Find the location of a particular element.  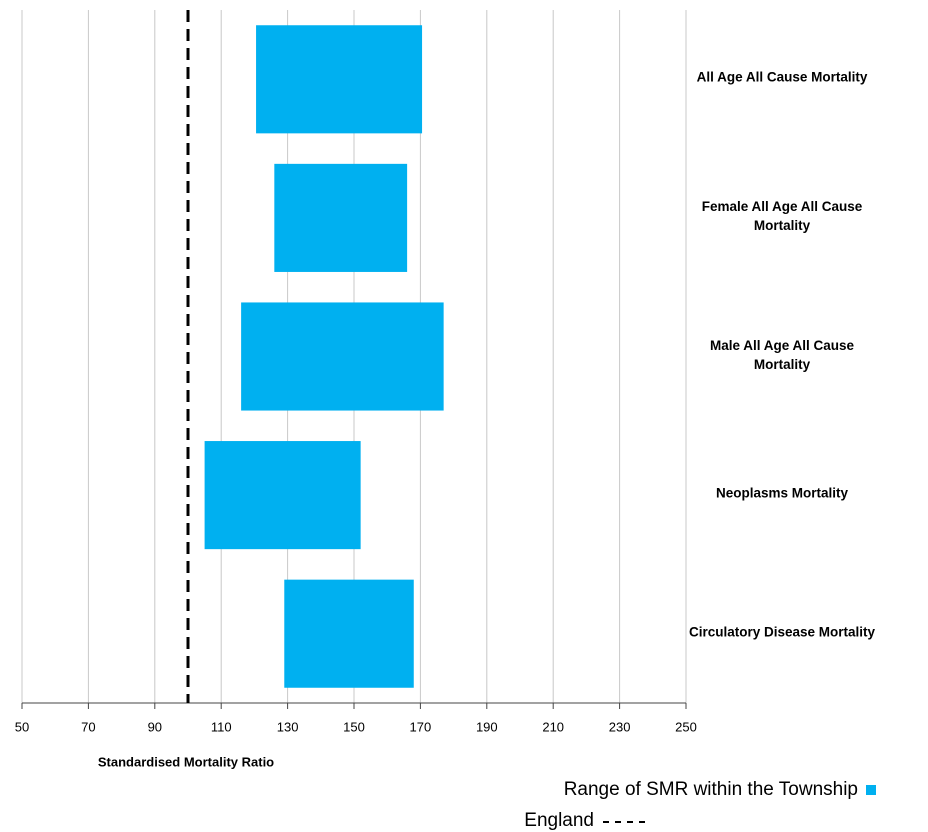

legend-label: England is located at coordinates (559, 820).